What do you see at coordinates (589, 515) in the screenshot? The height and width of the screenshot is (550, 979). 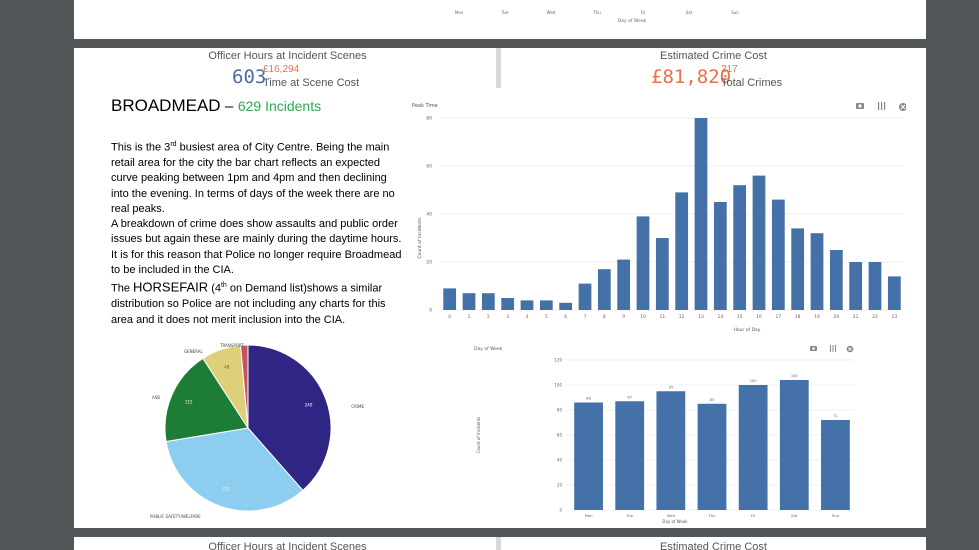 I see `dow-x-tick: Mon` at bounding box center [589, 515].